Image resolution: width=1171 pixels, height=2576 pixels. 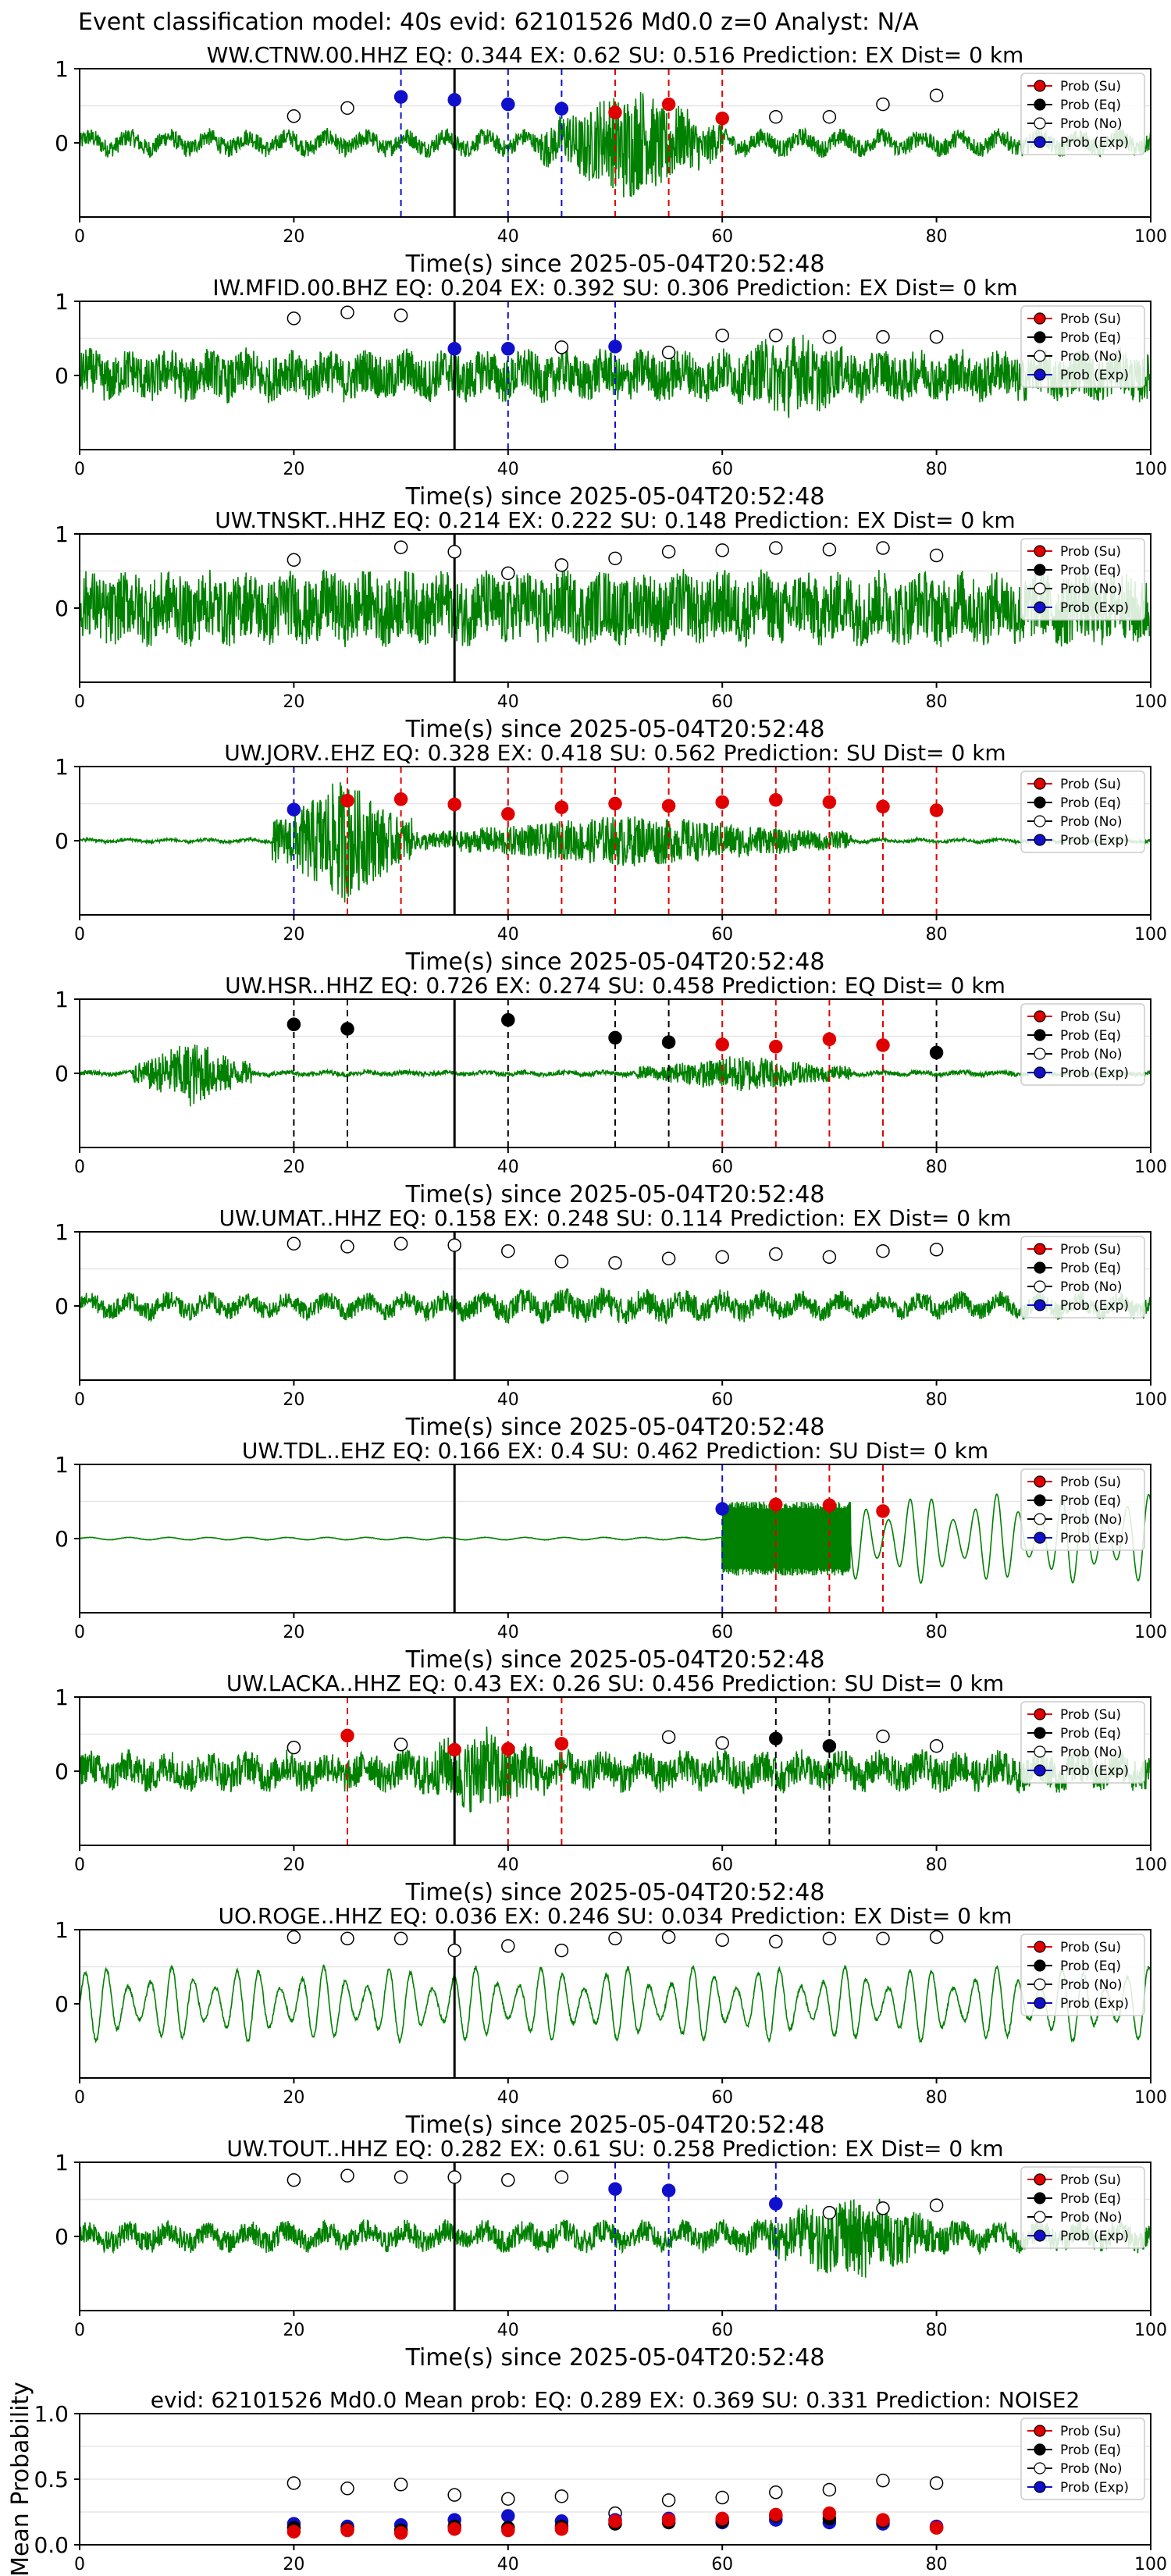 What do you see at coordinates (51, 2545) in the screenshot?
I see `y-tick-label: 0.0` at bounding box center [51, 2545].